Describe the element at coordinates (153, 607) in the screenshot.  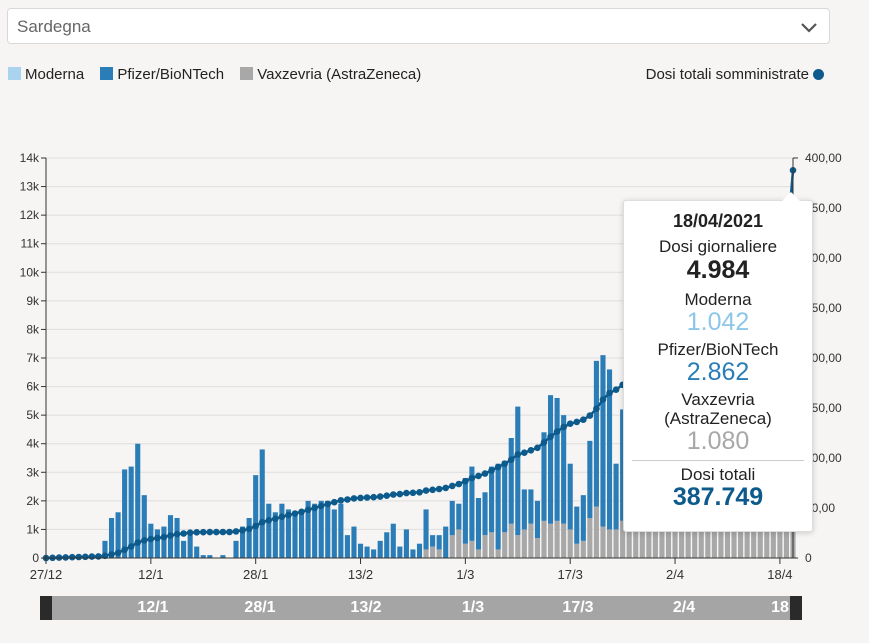
I see `navigator-label: 12/1` at that location.